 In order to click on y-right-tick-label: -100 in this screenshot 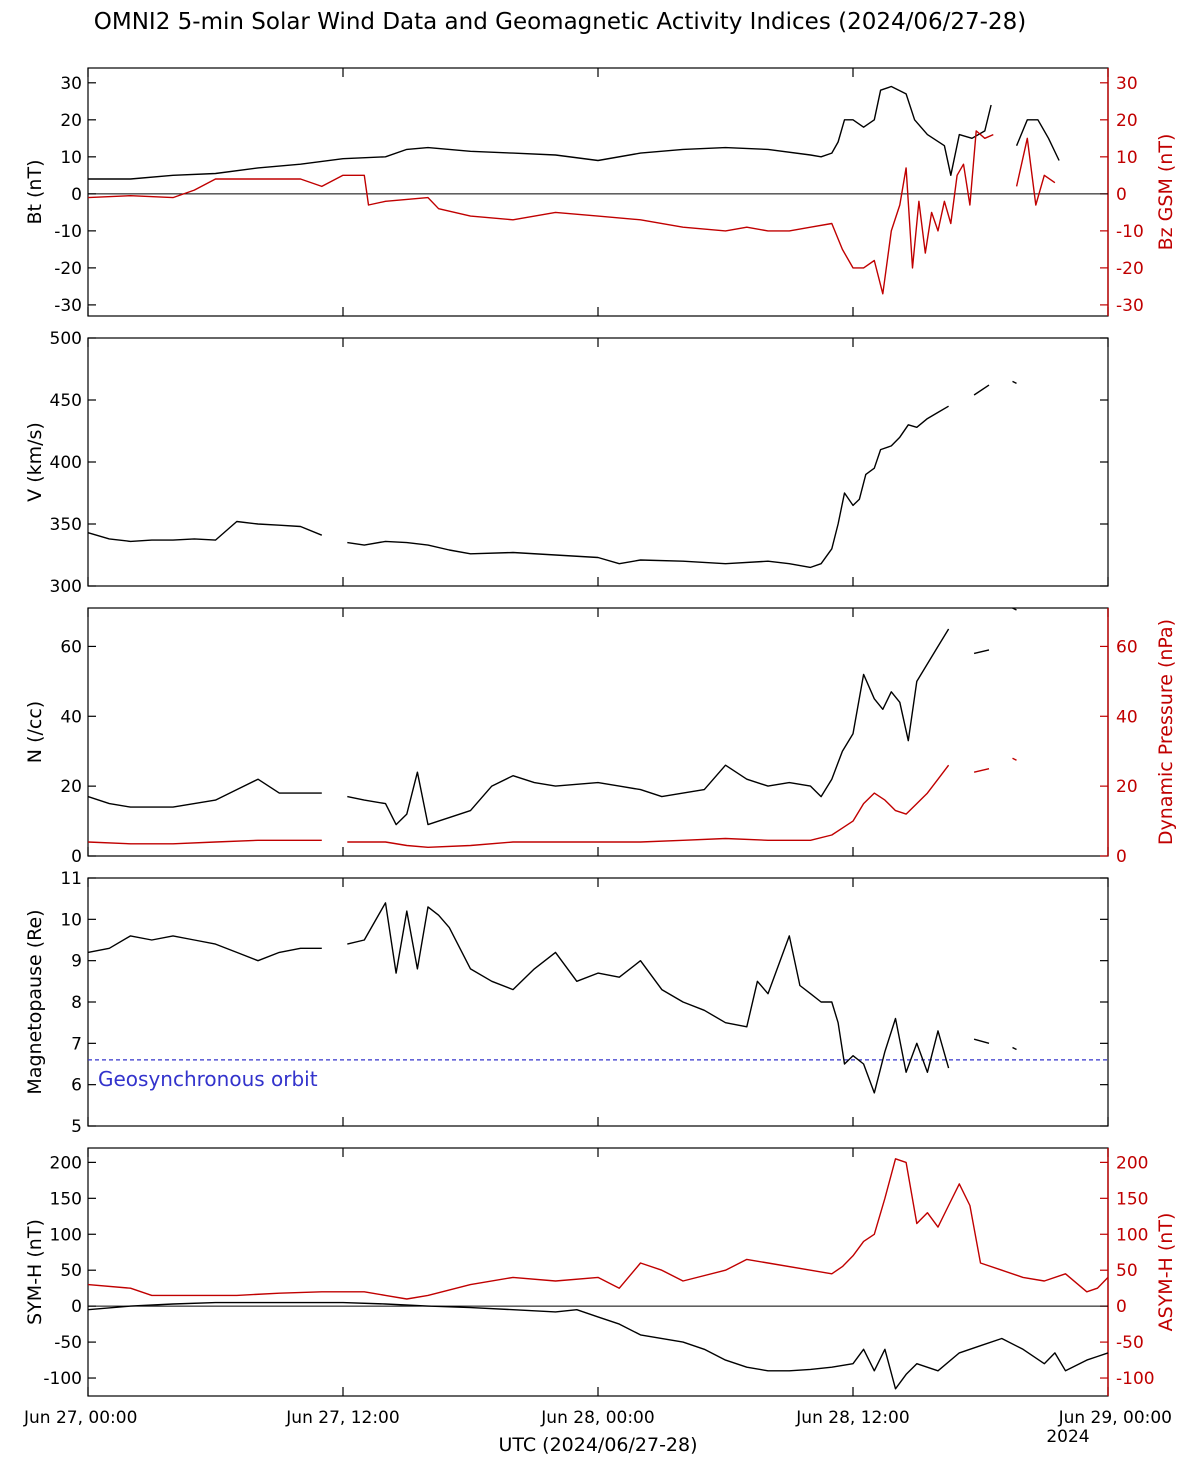, I will do `click(1135, 1379)`.